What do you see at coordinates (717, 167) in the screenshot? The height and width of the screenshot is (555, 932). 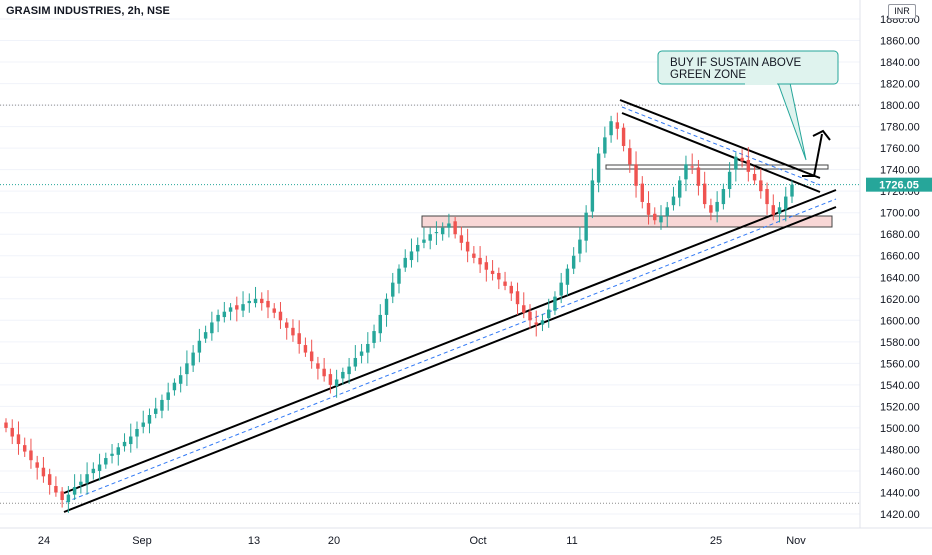 I see `resistance-zone` at bounding box center [717, 167].